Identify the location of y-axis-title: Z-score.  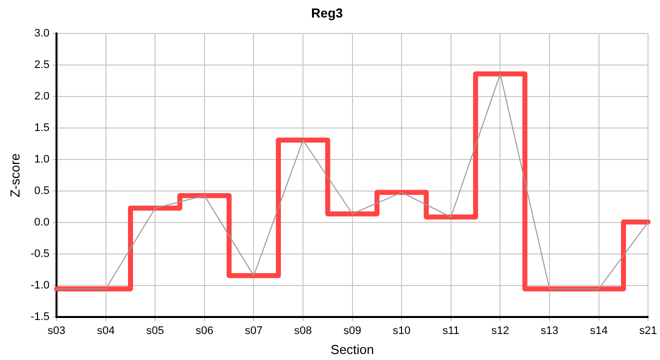
(14, 175).